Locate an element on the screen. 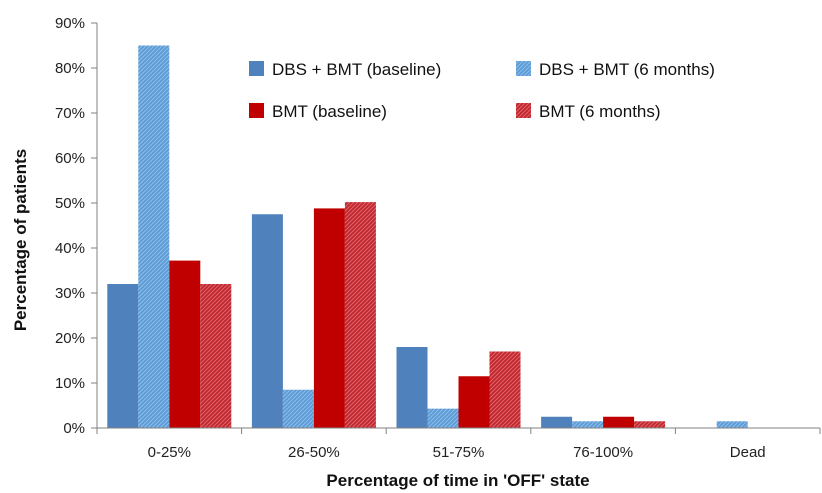 Image resolution: width=822 pixels, height=493 pixels. y-tick-label: 40% is located at coordinates (70, 248).